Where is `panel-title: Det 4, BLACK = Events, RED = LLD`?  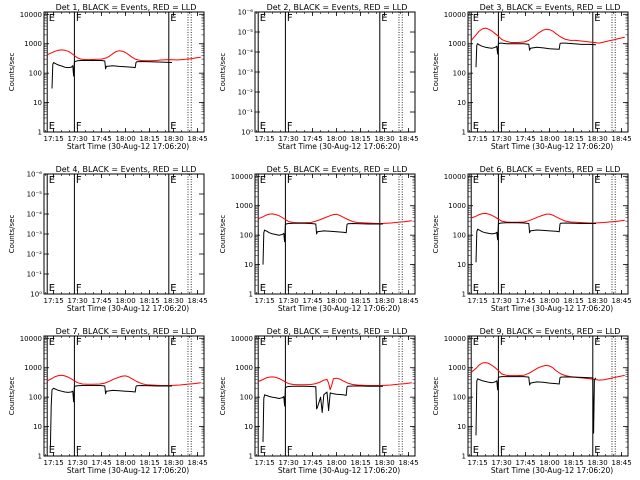 panel-title: Det 4, BLACK = Events, RED = LLD is located at coordinates (126, 169).